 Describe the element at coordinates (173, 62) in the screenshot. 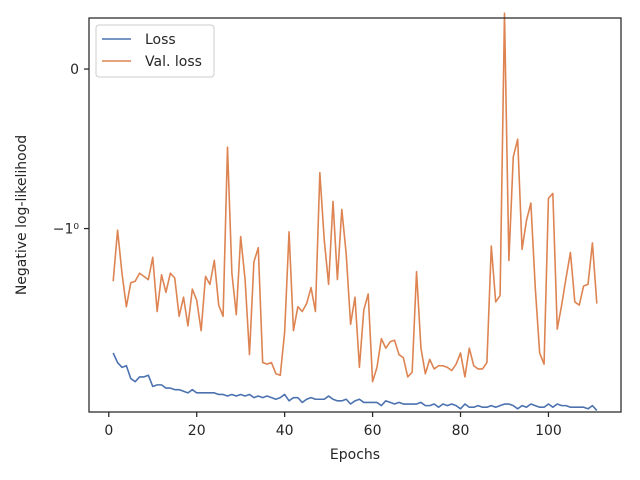

I see `legend-label-val-loss: Val. loss` at that location.